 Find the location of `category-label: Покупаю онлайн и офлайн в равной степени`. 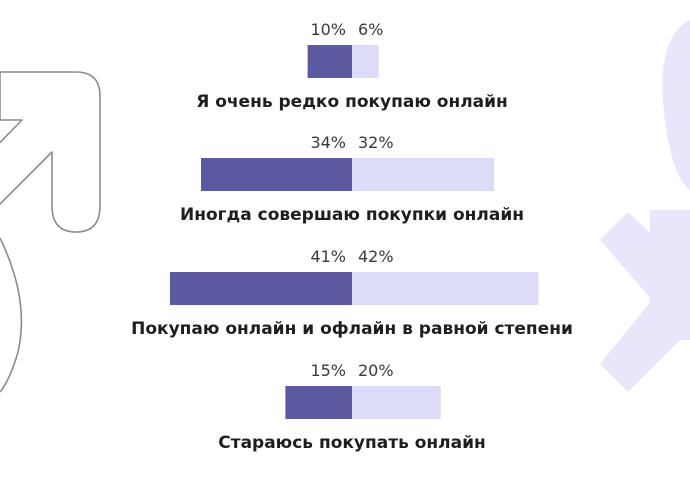

category-label: Покупаю онлайн и офлайн в равной степени is located at coordinates (352, 329).